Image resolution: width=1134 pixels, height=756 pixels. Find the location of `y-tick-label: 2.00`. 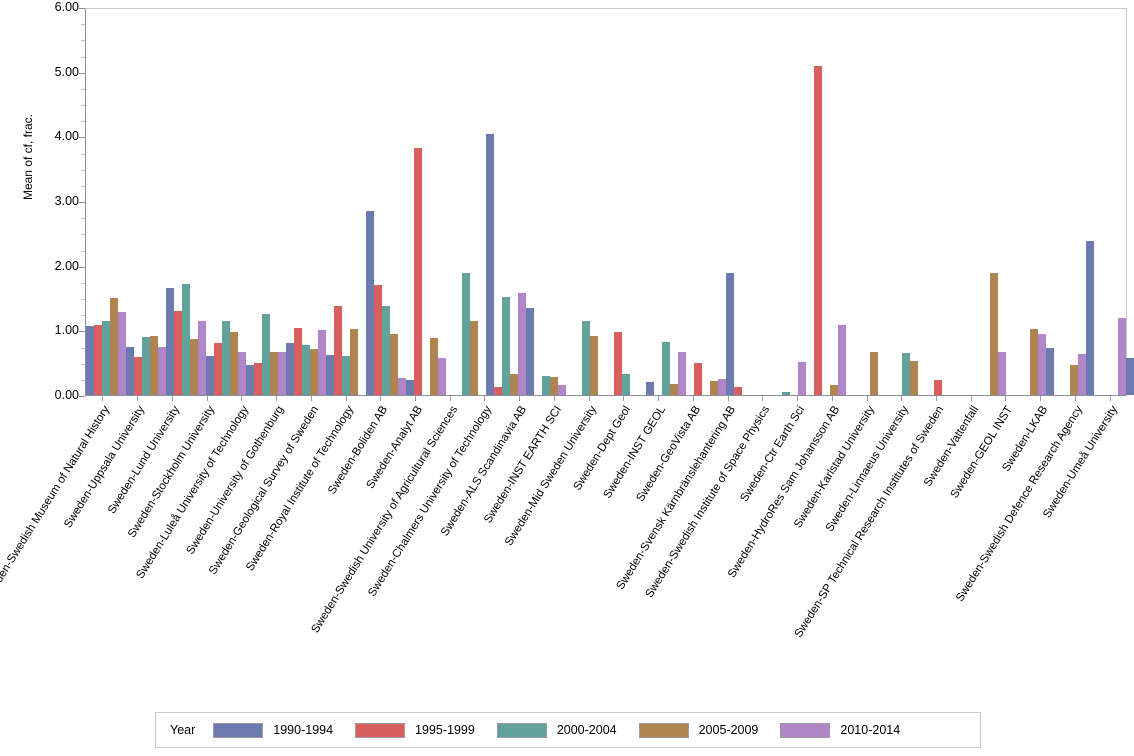

y-tick-label: 2.00 is located at coordinates (66, 265).